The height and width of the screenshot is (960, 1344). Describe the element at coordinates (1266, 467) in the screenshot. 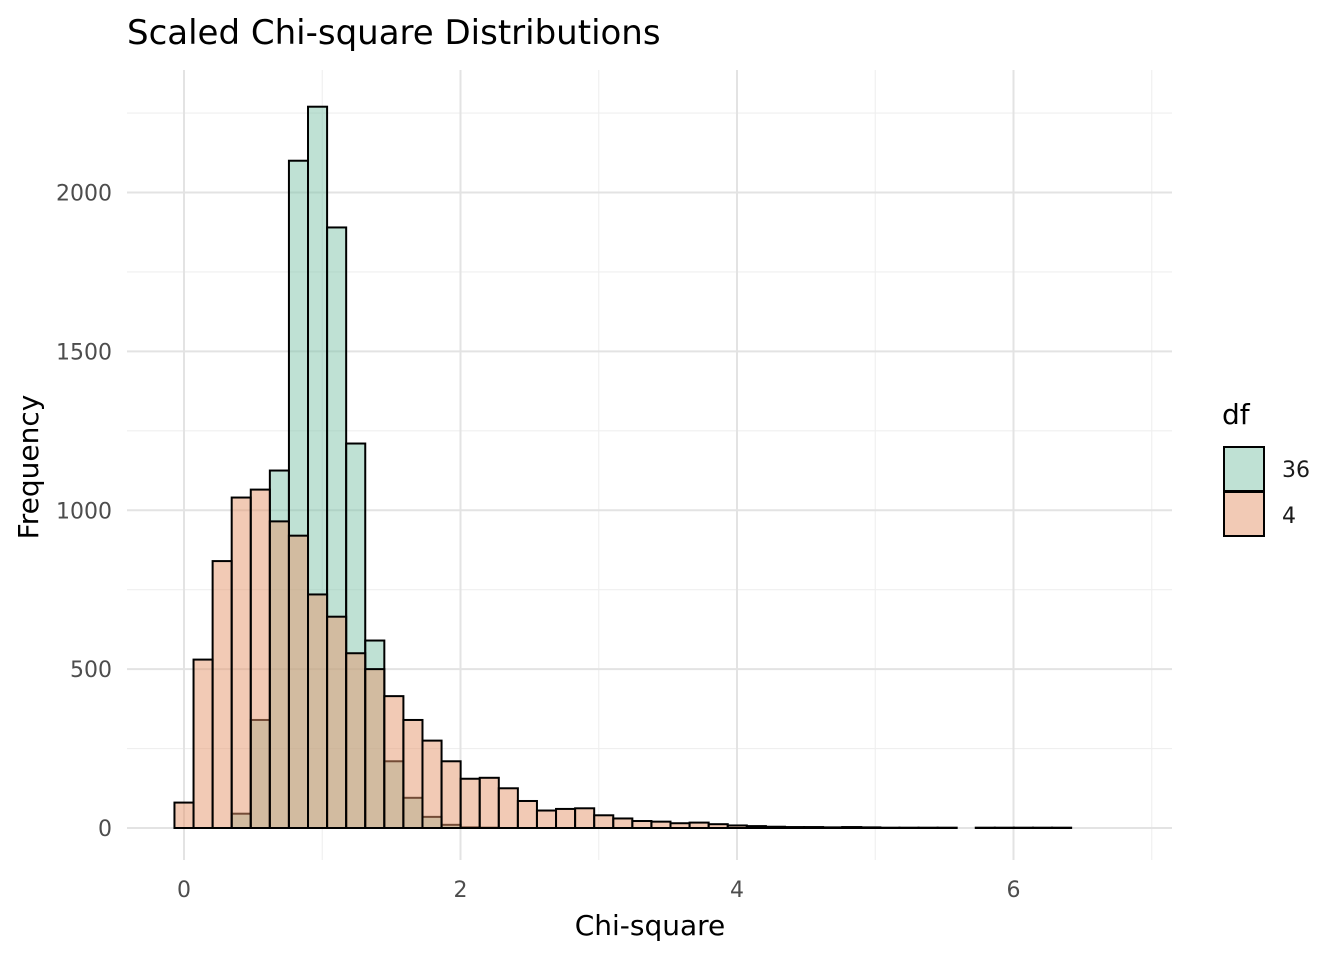

I see `legend: df 36 4` at that location.